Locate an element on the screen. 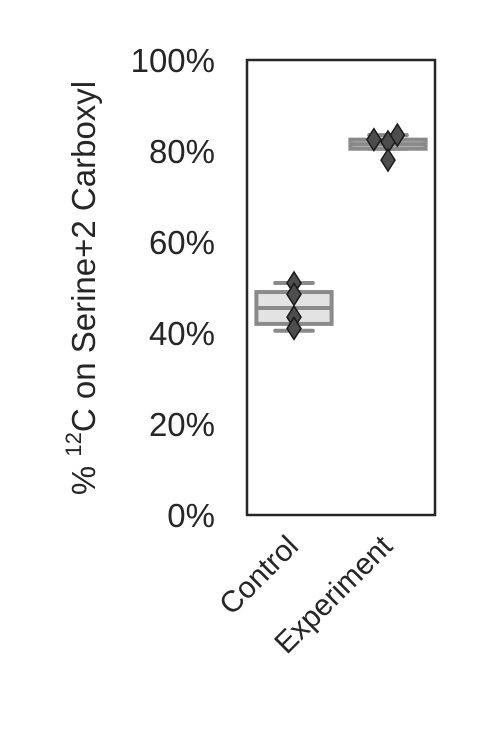 The height and width of the screenshot is (750, 480). y-axis-label: % 12C on Serine+2 Carboxyl is located at coordinates (81, 288).